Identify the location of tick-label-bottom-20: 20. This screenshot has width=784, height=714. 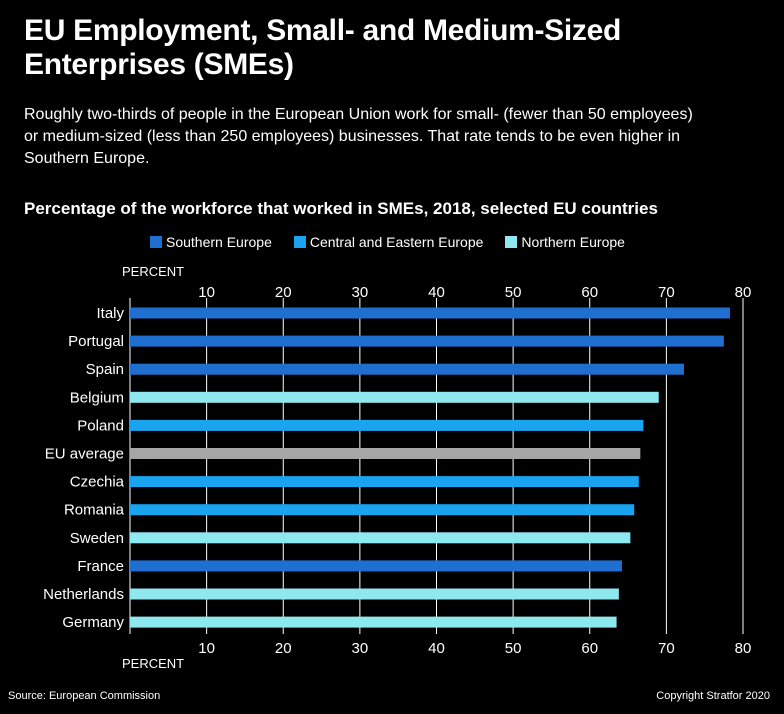
(283, 648).